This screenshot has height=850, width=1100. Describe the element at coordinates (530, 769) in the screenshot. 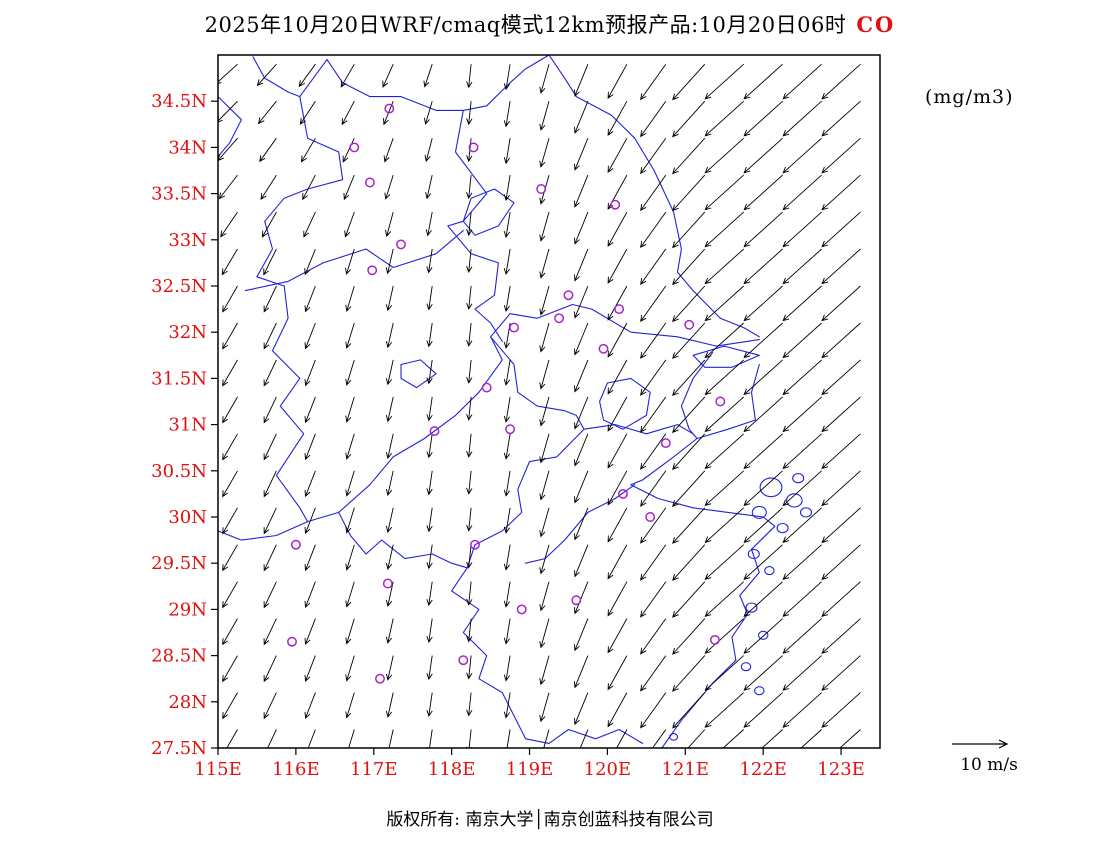

I see `x-tick-label: 119E` at that location.